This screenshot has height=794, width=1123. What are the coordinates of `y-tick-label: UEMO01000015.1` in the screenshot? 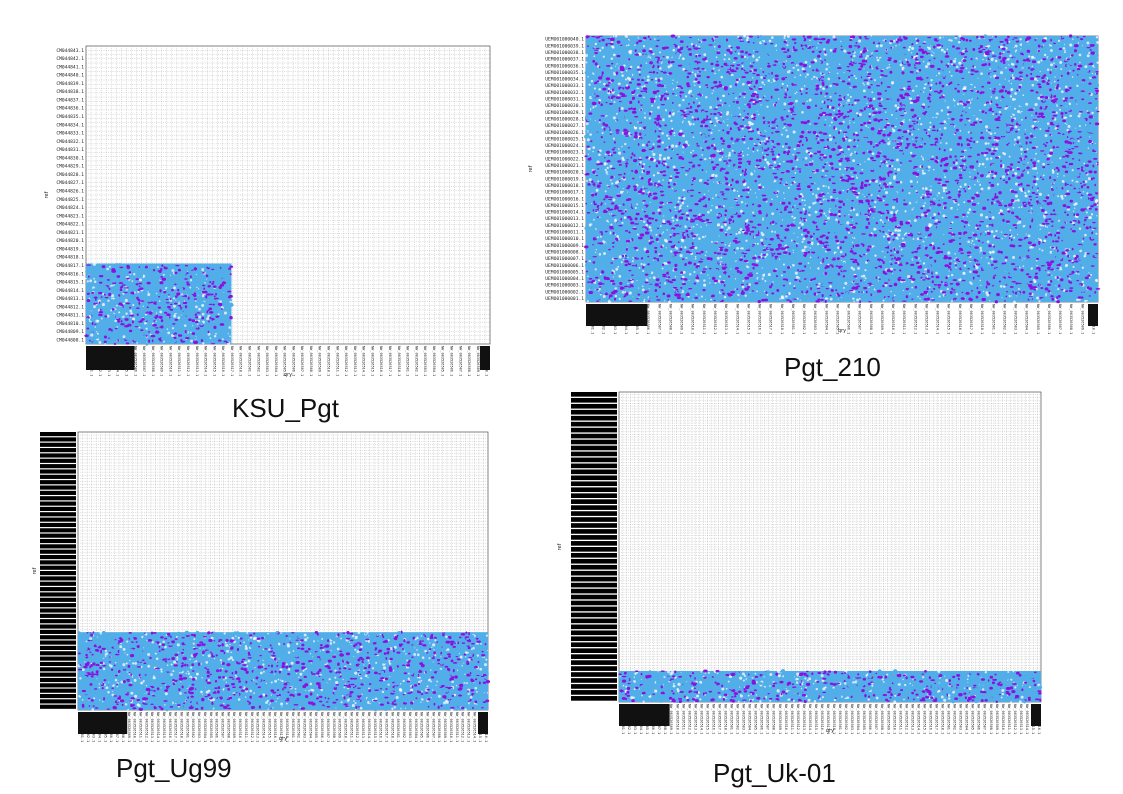 It's located at (564, 206).